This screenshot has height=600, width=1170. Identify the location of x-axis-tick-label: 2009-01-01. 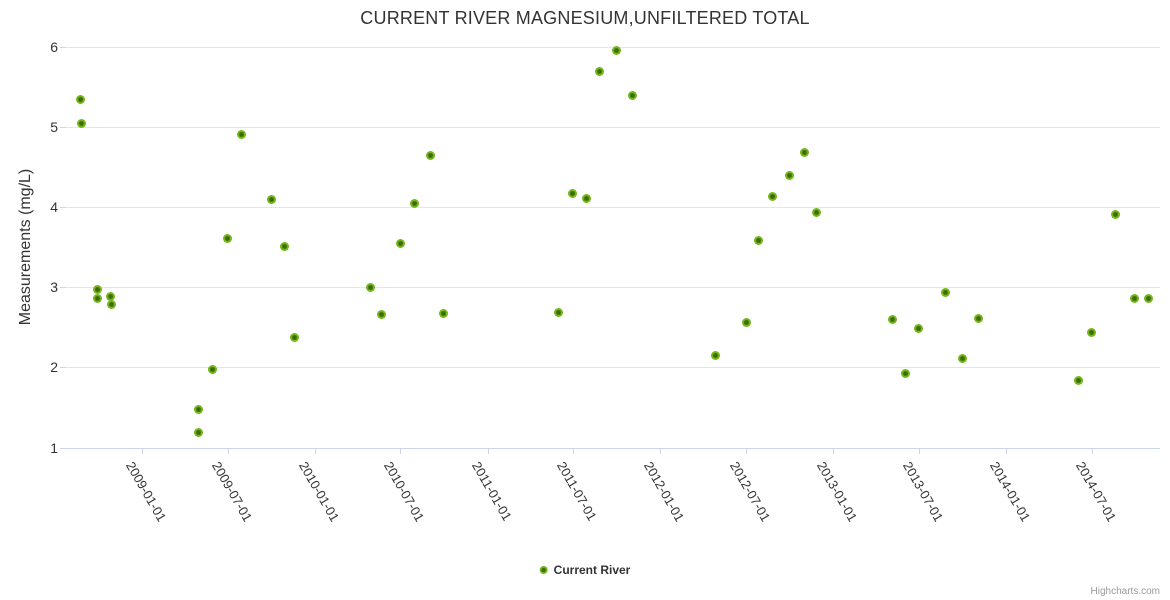
(146, 492).